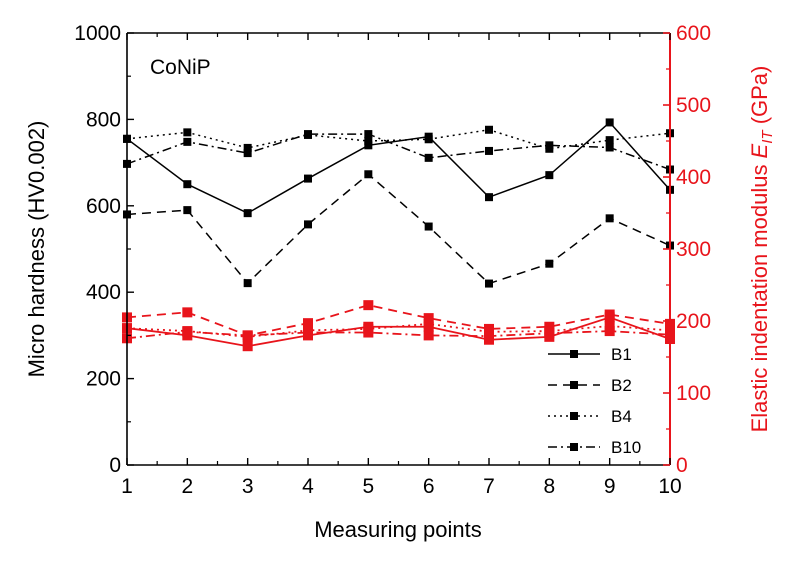  I want to click on series-line-hardness-b4, so click(398, 139).